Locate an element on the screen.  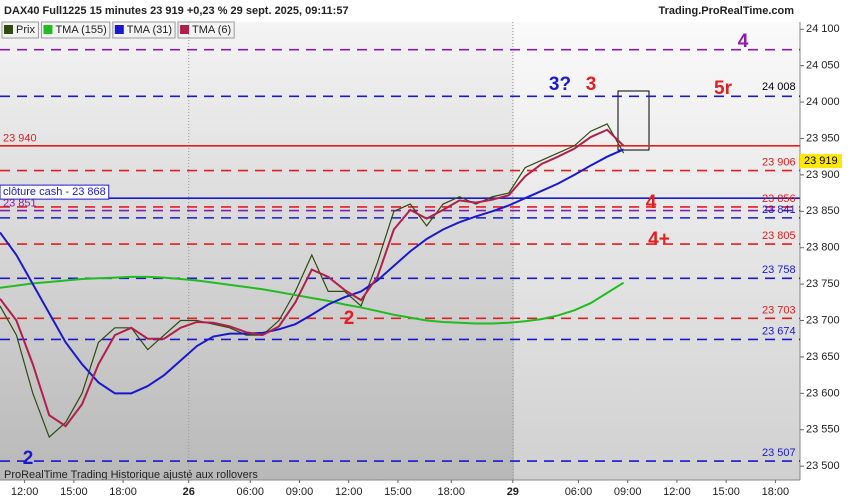
y-tick-label: 23 950 is located at coordinates (823, 138).